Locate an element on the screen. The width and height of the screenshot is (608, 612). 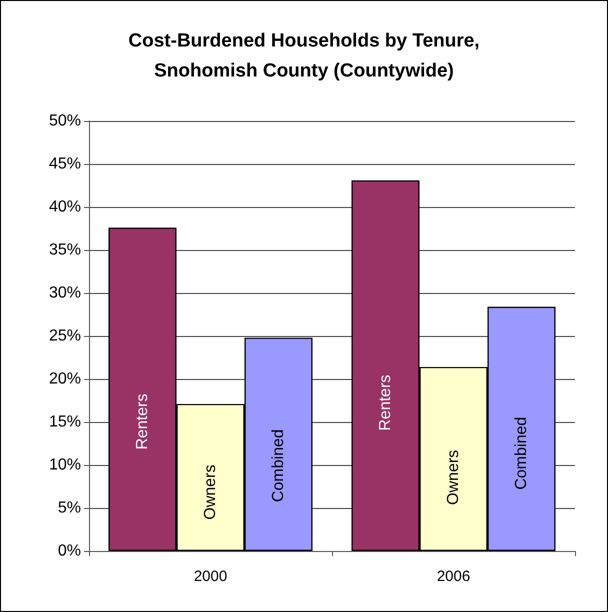
x-tick-label: 2006 is located at coordinates (453, 576).